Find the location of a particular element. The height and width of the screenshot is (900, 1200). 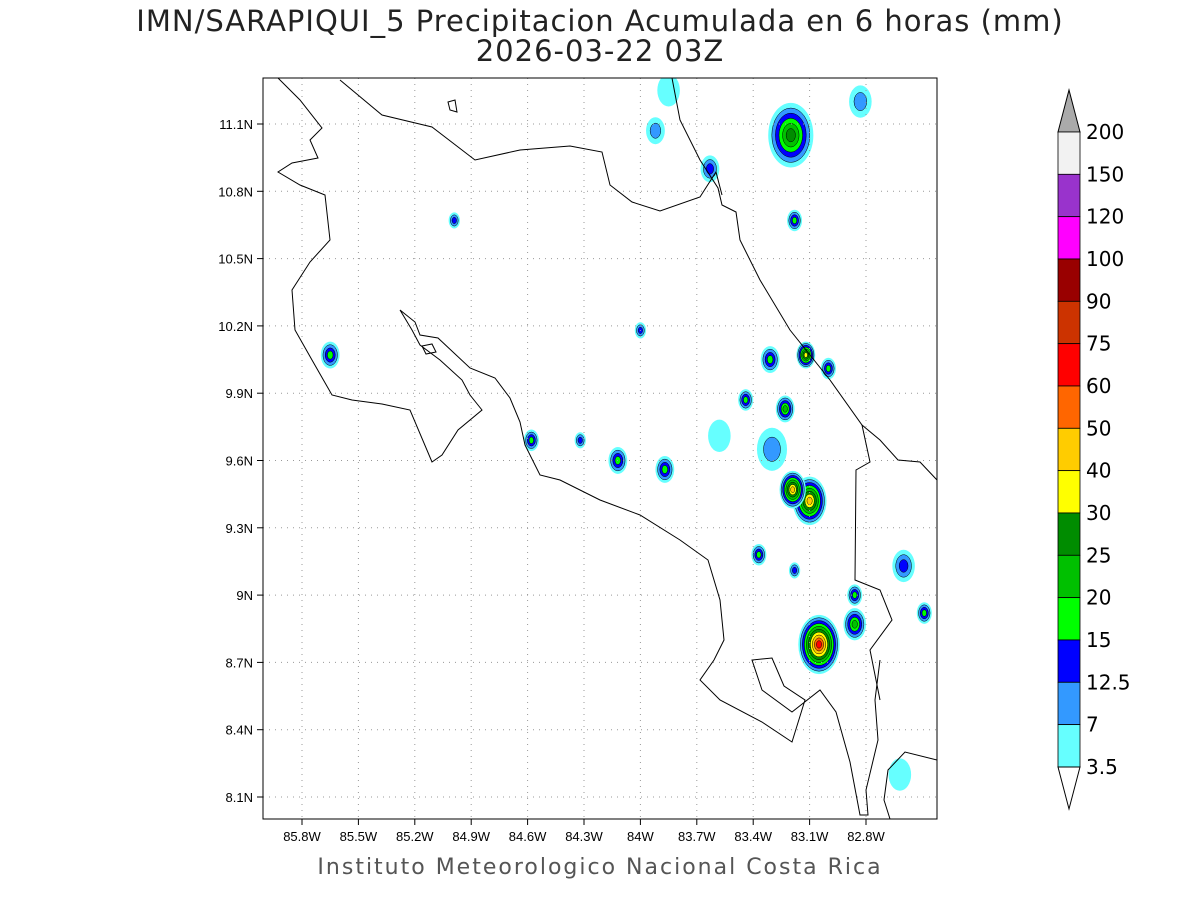

lon-tick-label: 85.5W is located at coordinates (359, 836).